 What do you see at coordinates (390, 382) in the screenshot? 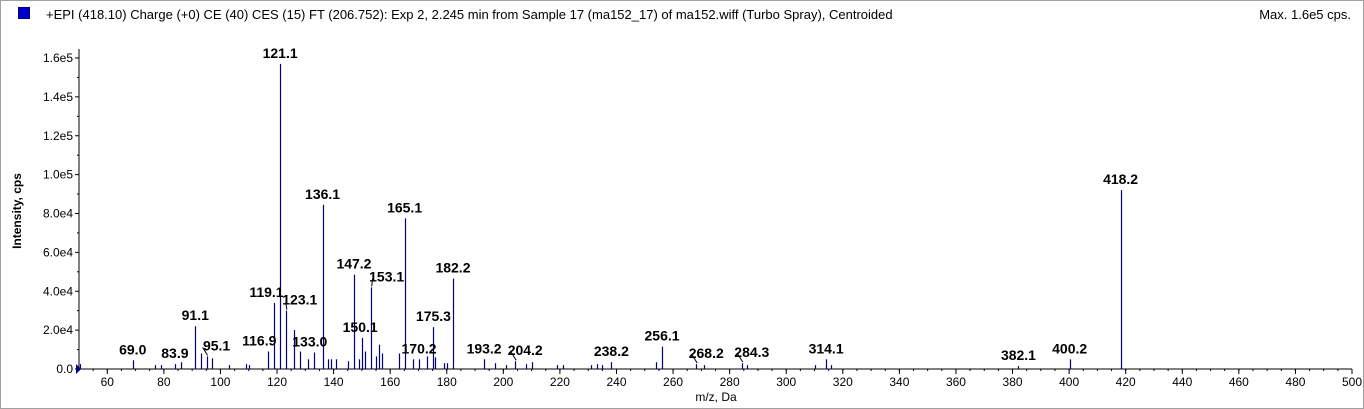
I see `x-tick-label: 160` at bounding box center [390, 382].